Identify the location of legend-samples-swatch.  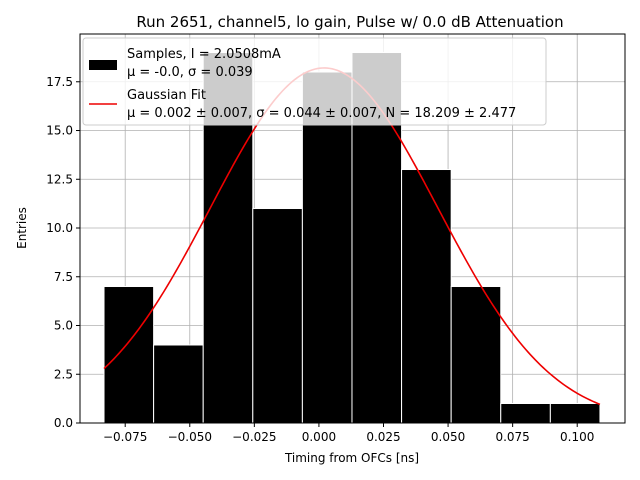
(103, 65).